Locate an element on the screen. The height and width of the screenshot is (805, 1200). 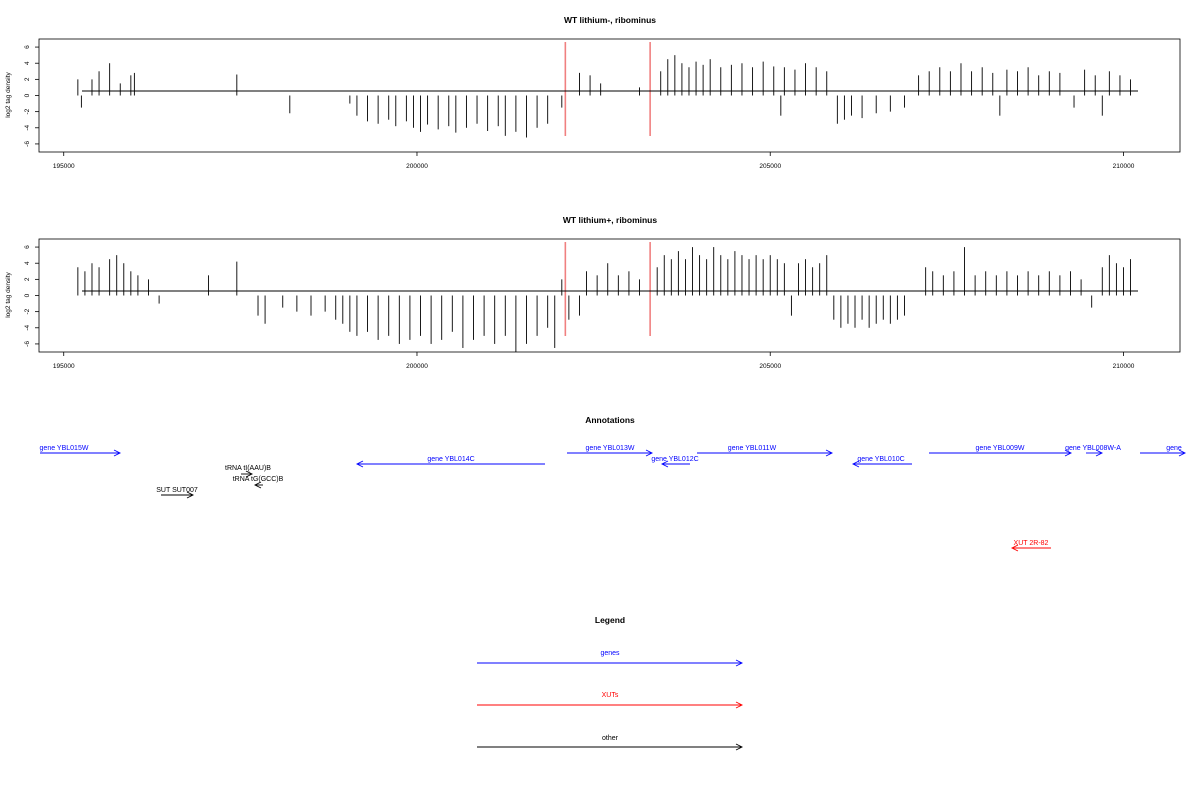
feature-label: tRNA tI(AAU)B is located at coordinates (248, 468).